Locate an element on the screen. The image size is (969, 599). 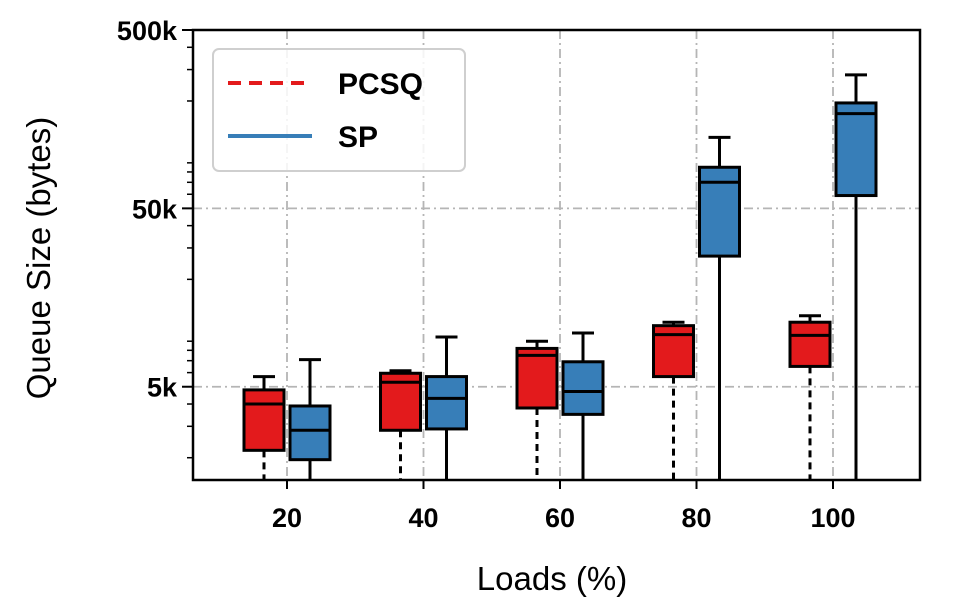
legend-frame is located at coordinates (339, 110).